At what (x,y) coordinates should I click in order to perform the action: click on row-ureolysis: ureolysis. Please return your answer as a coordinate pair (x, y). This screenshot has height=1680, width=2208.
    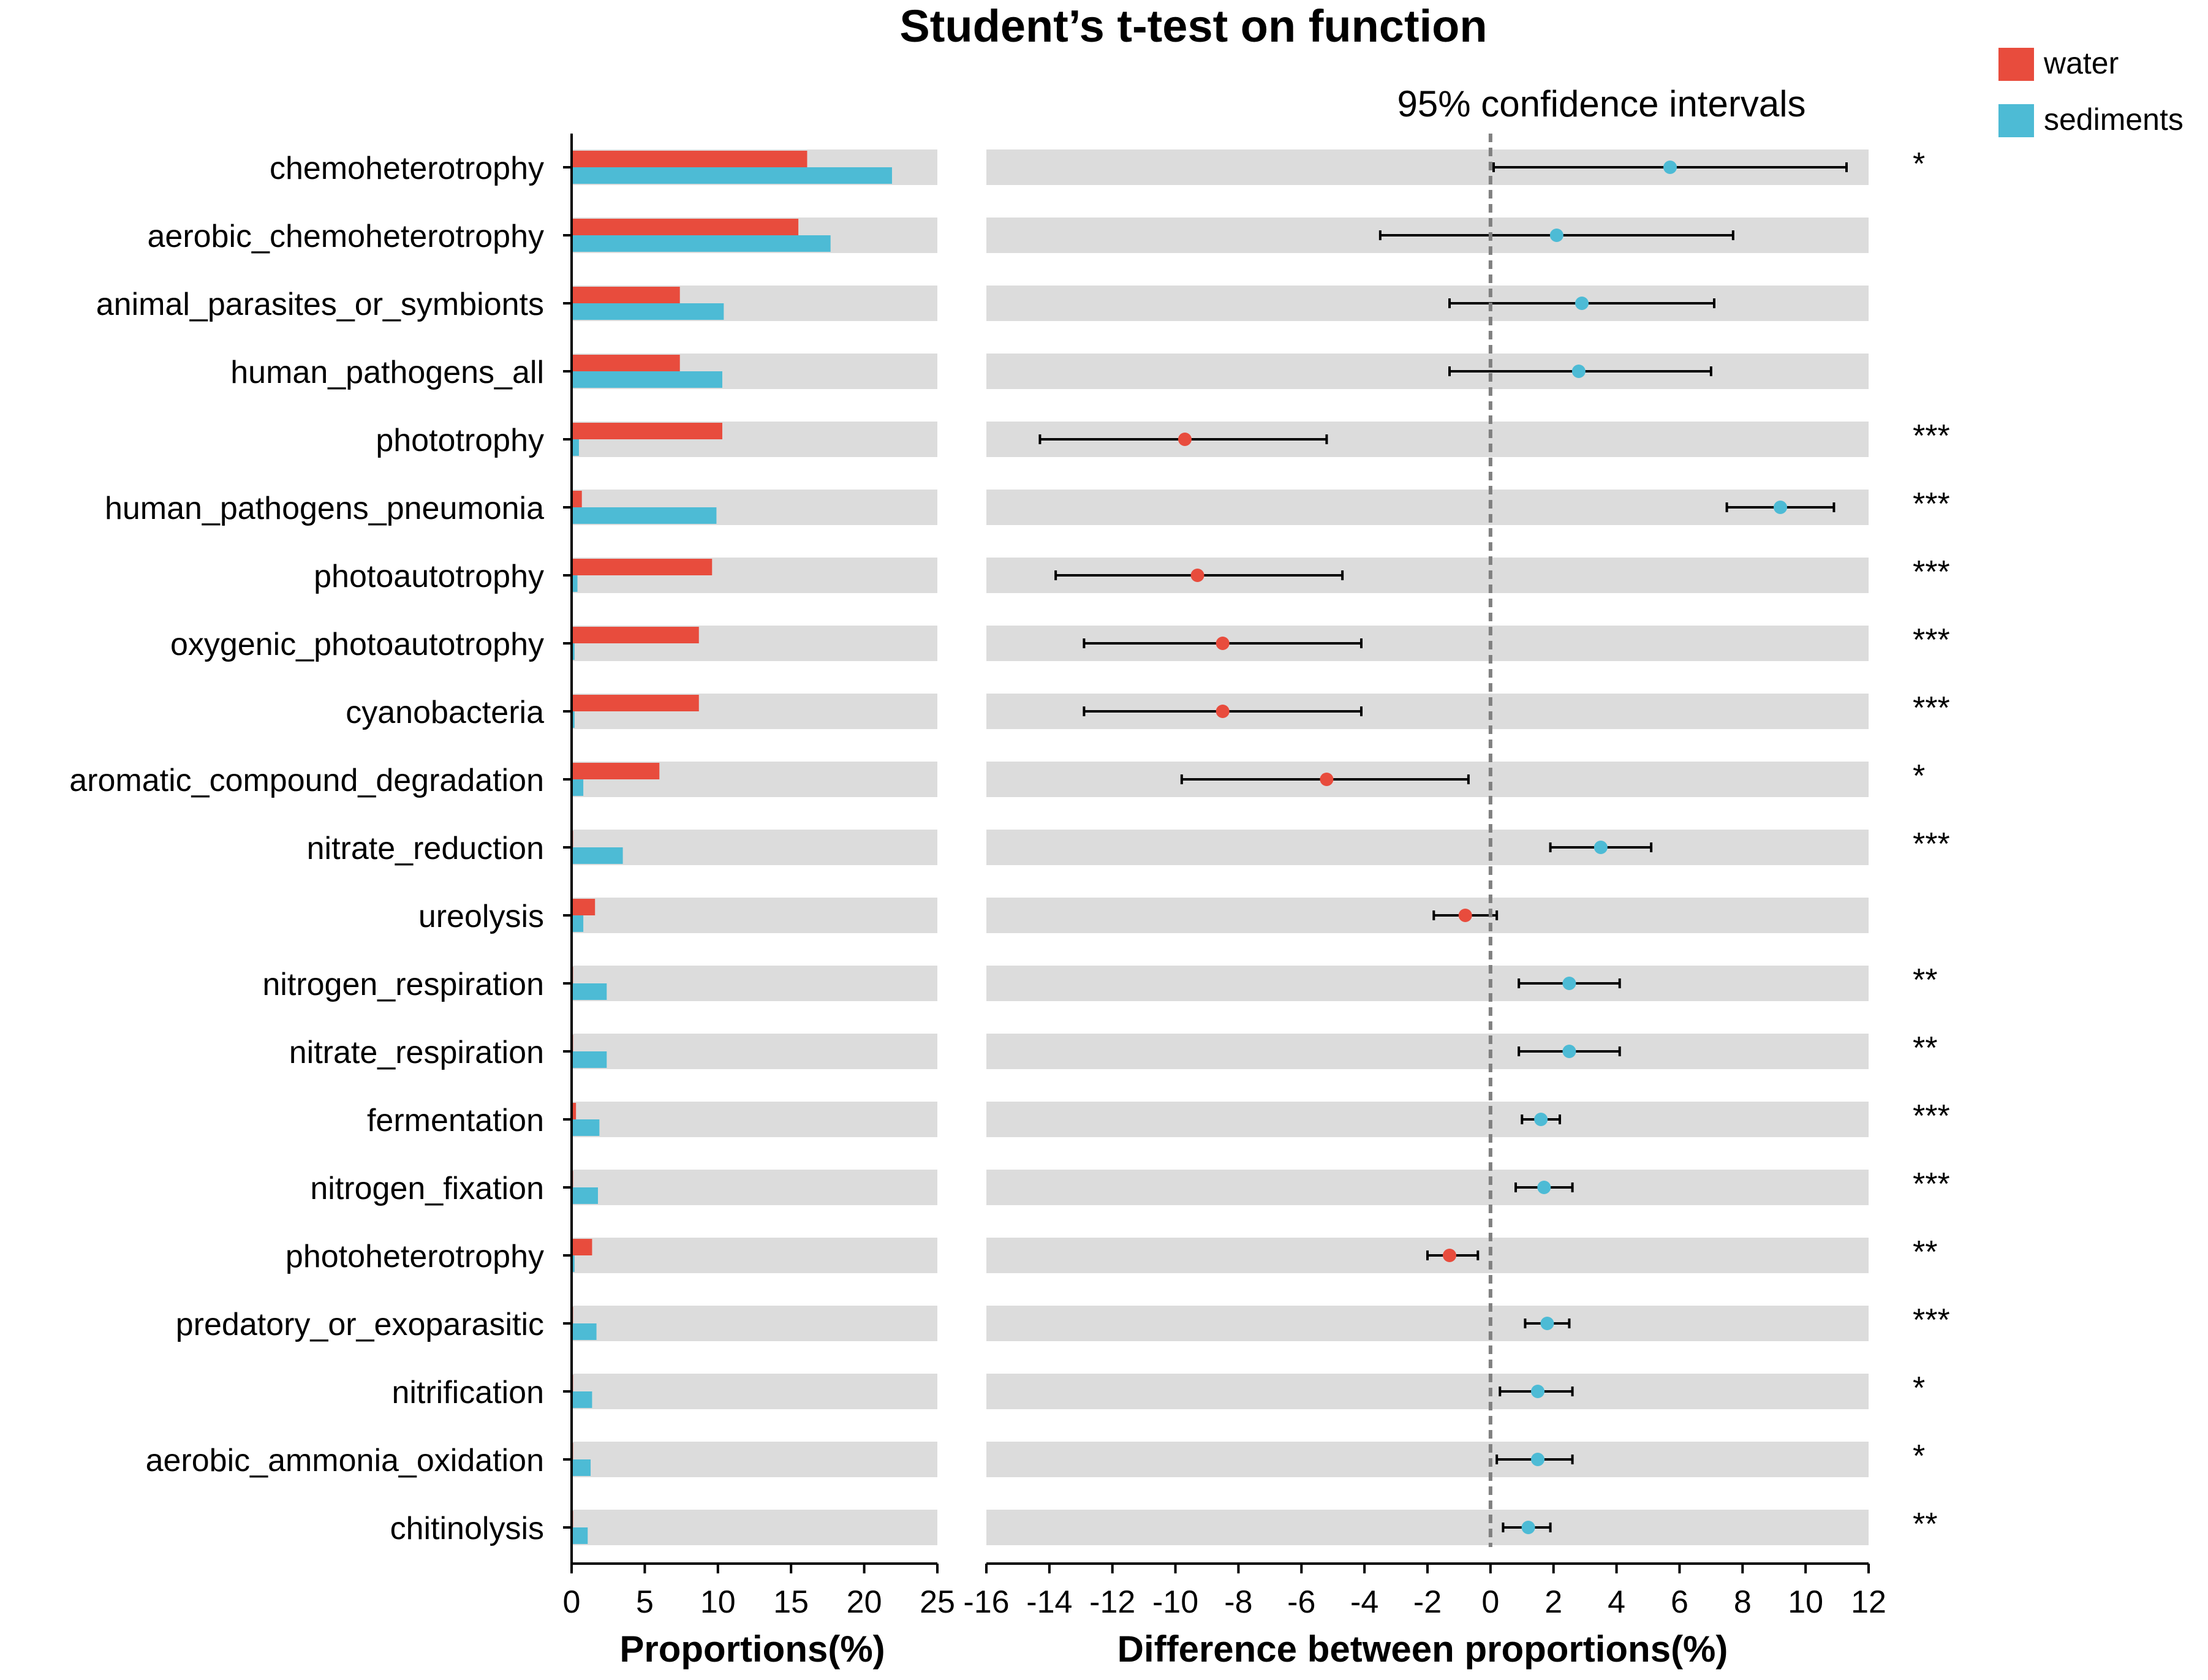
    Looking at the image, I should click on (1143, 916).